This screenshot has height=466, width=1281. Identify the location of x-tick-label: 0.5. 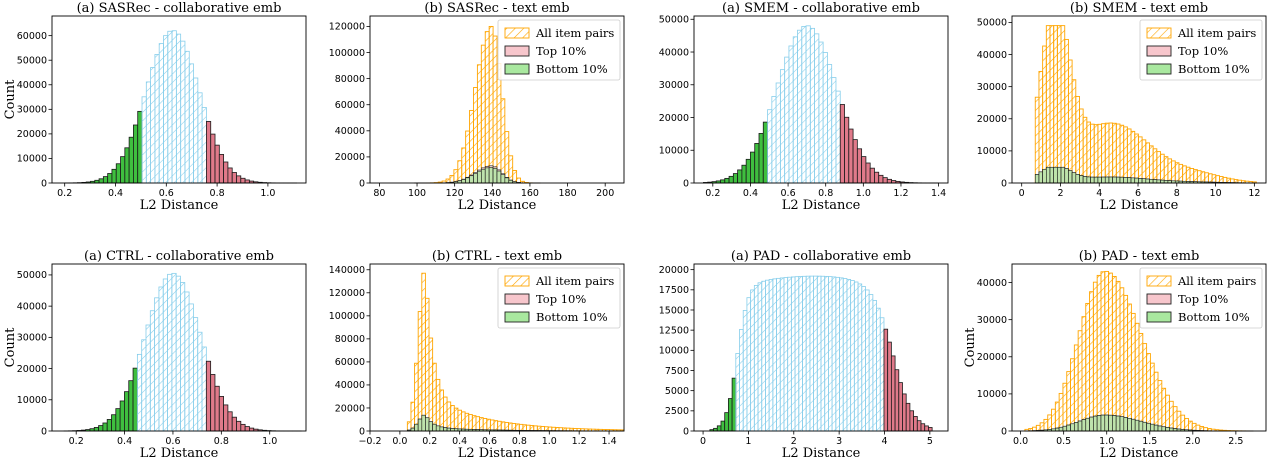
(1063, 441).